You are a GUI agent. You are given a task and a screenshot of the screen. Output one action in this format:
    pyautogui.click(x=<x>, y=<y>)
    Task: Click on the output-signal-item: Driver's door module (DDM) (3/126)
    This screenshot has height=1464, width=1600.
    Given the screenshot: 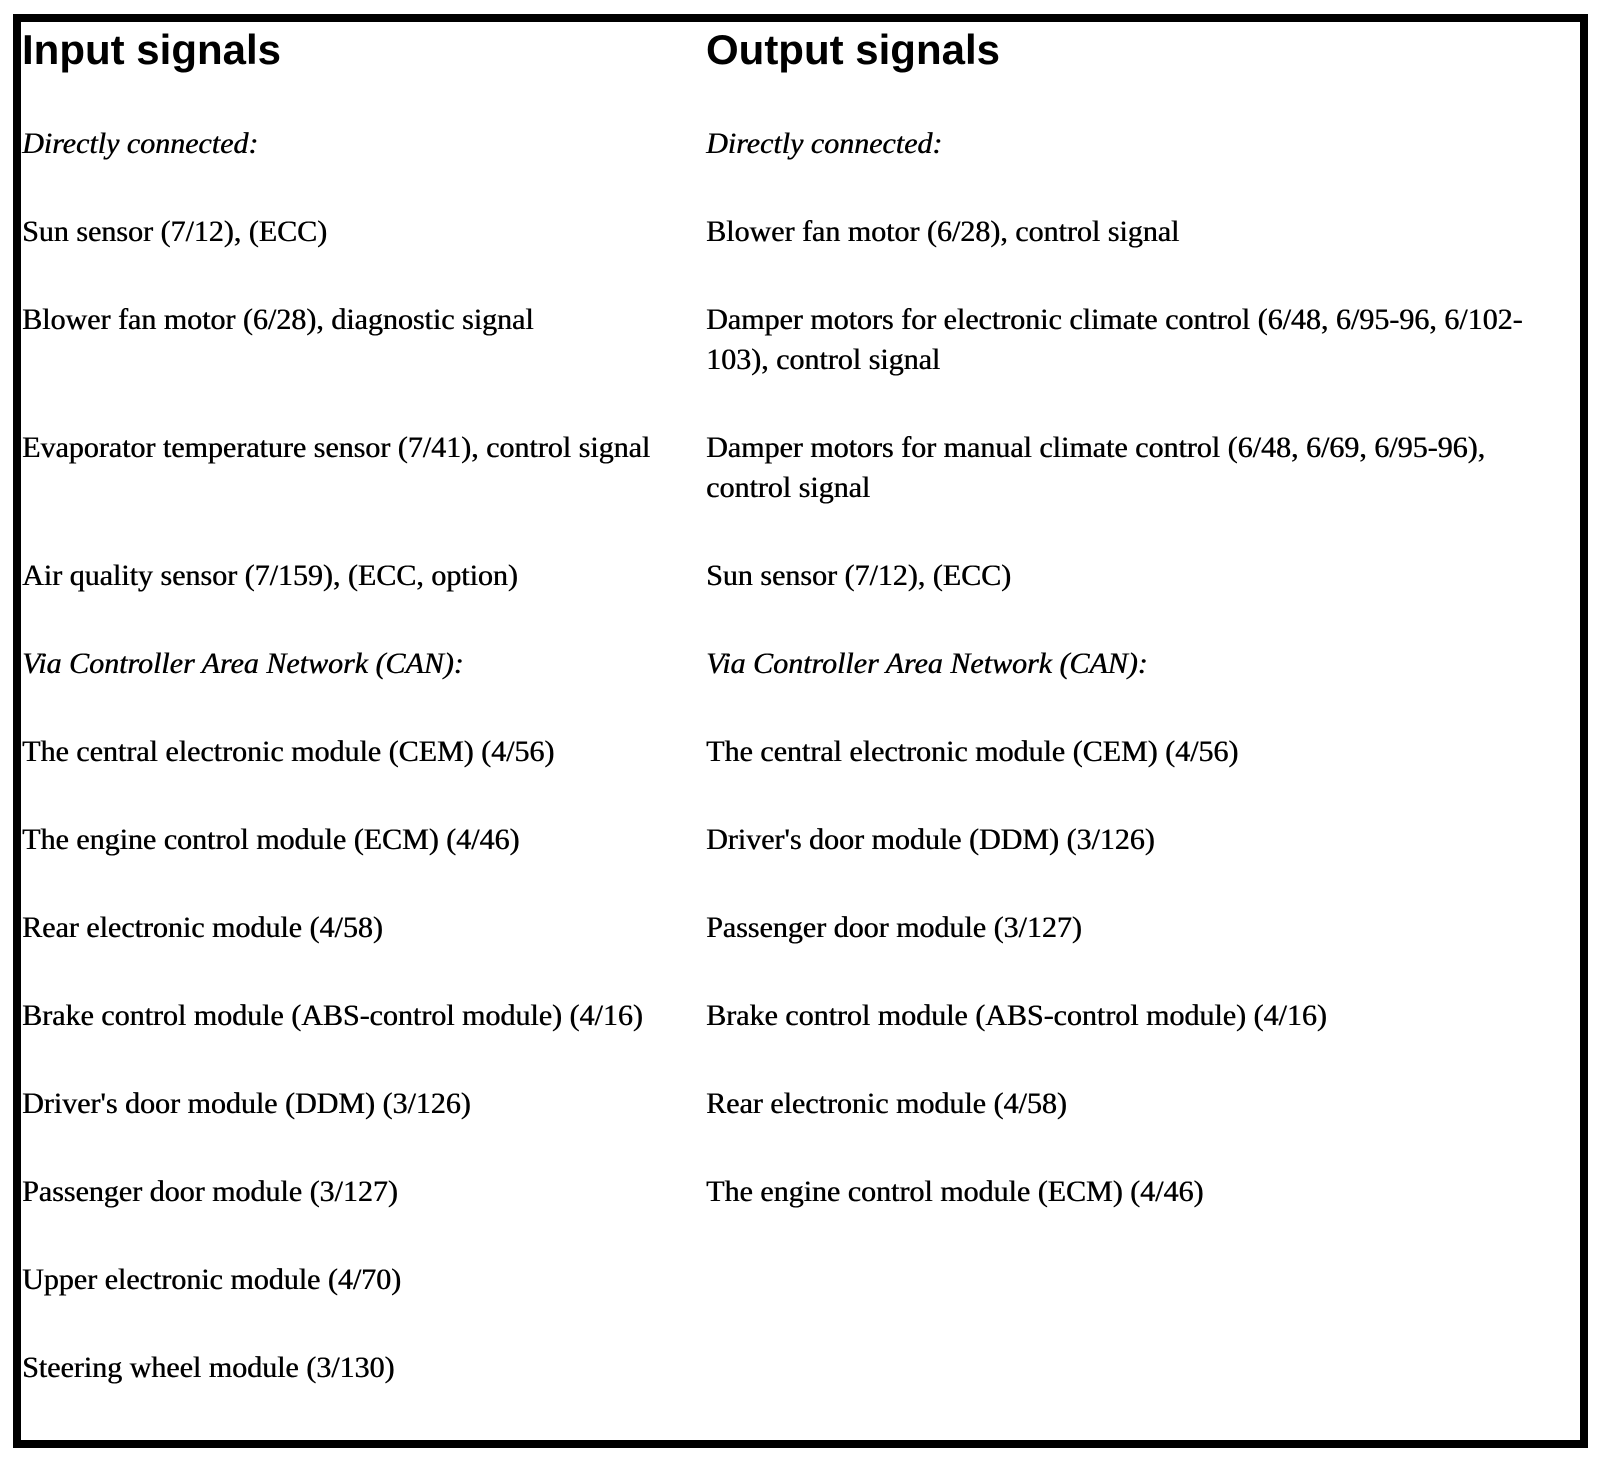 What is the action you would take?
    pyautogui.click(x=1142, y=864)
    